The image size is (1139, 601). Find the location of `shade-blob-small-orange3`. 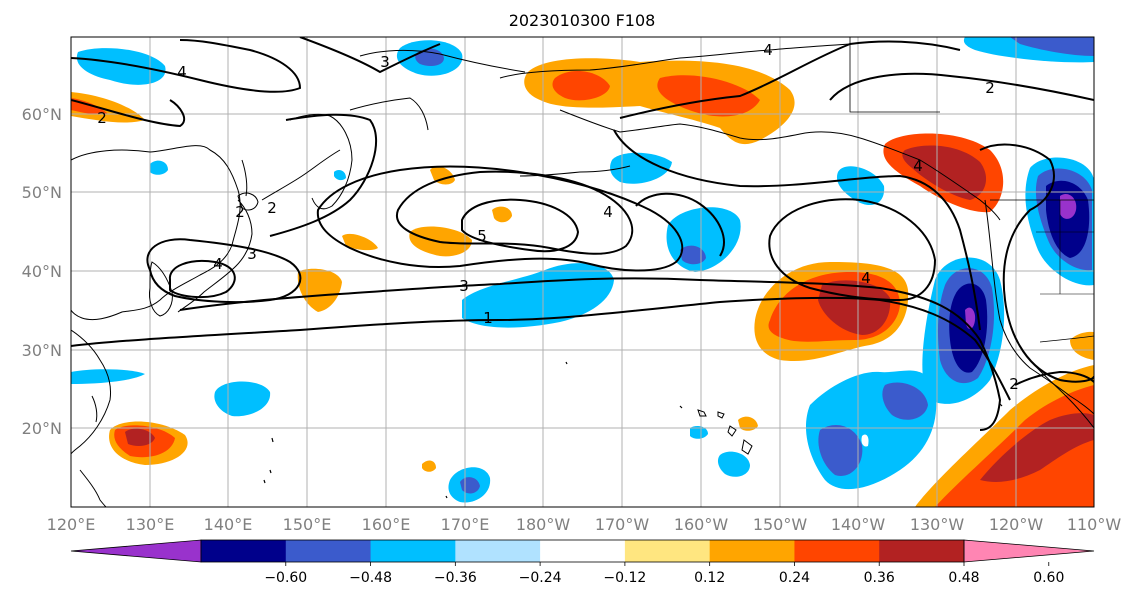

shade-blob-small-orange3 is located at coordinates (748, 423).